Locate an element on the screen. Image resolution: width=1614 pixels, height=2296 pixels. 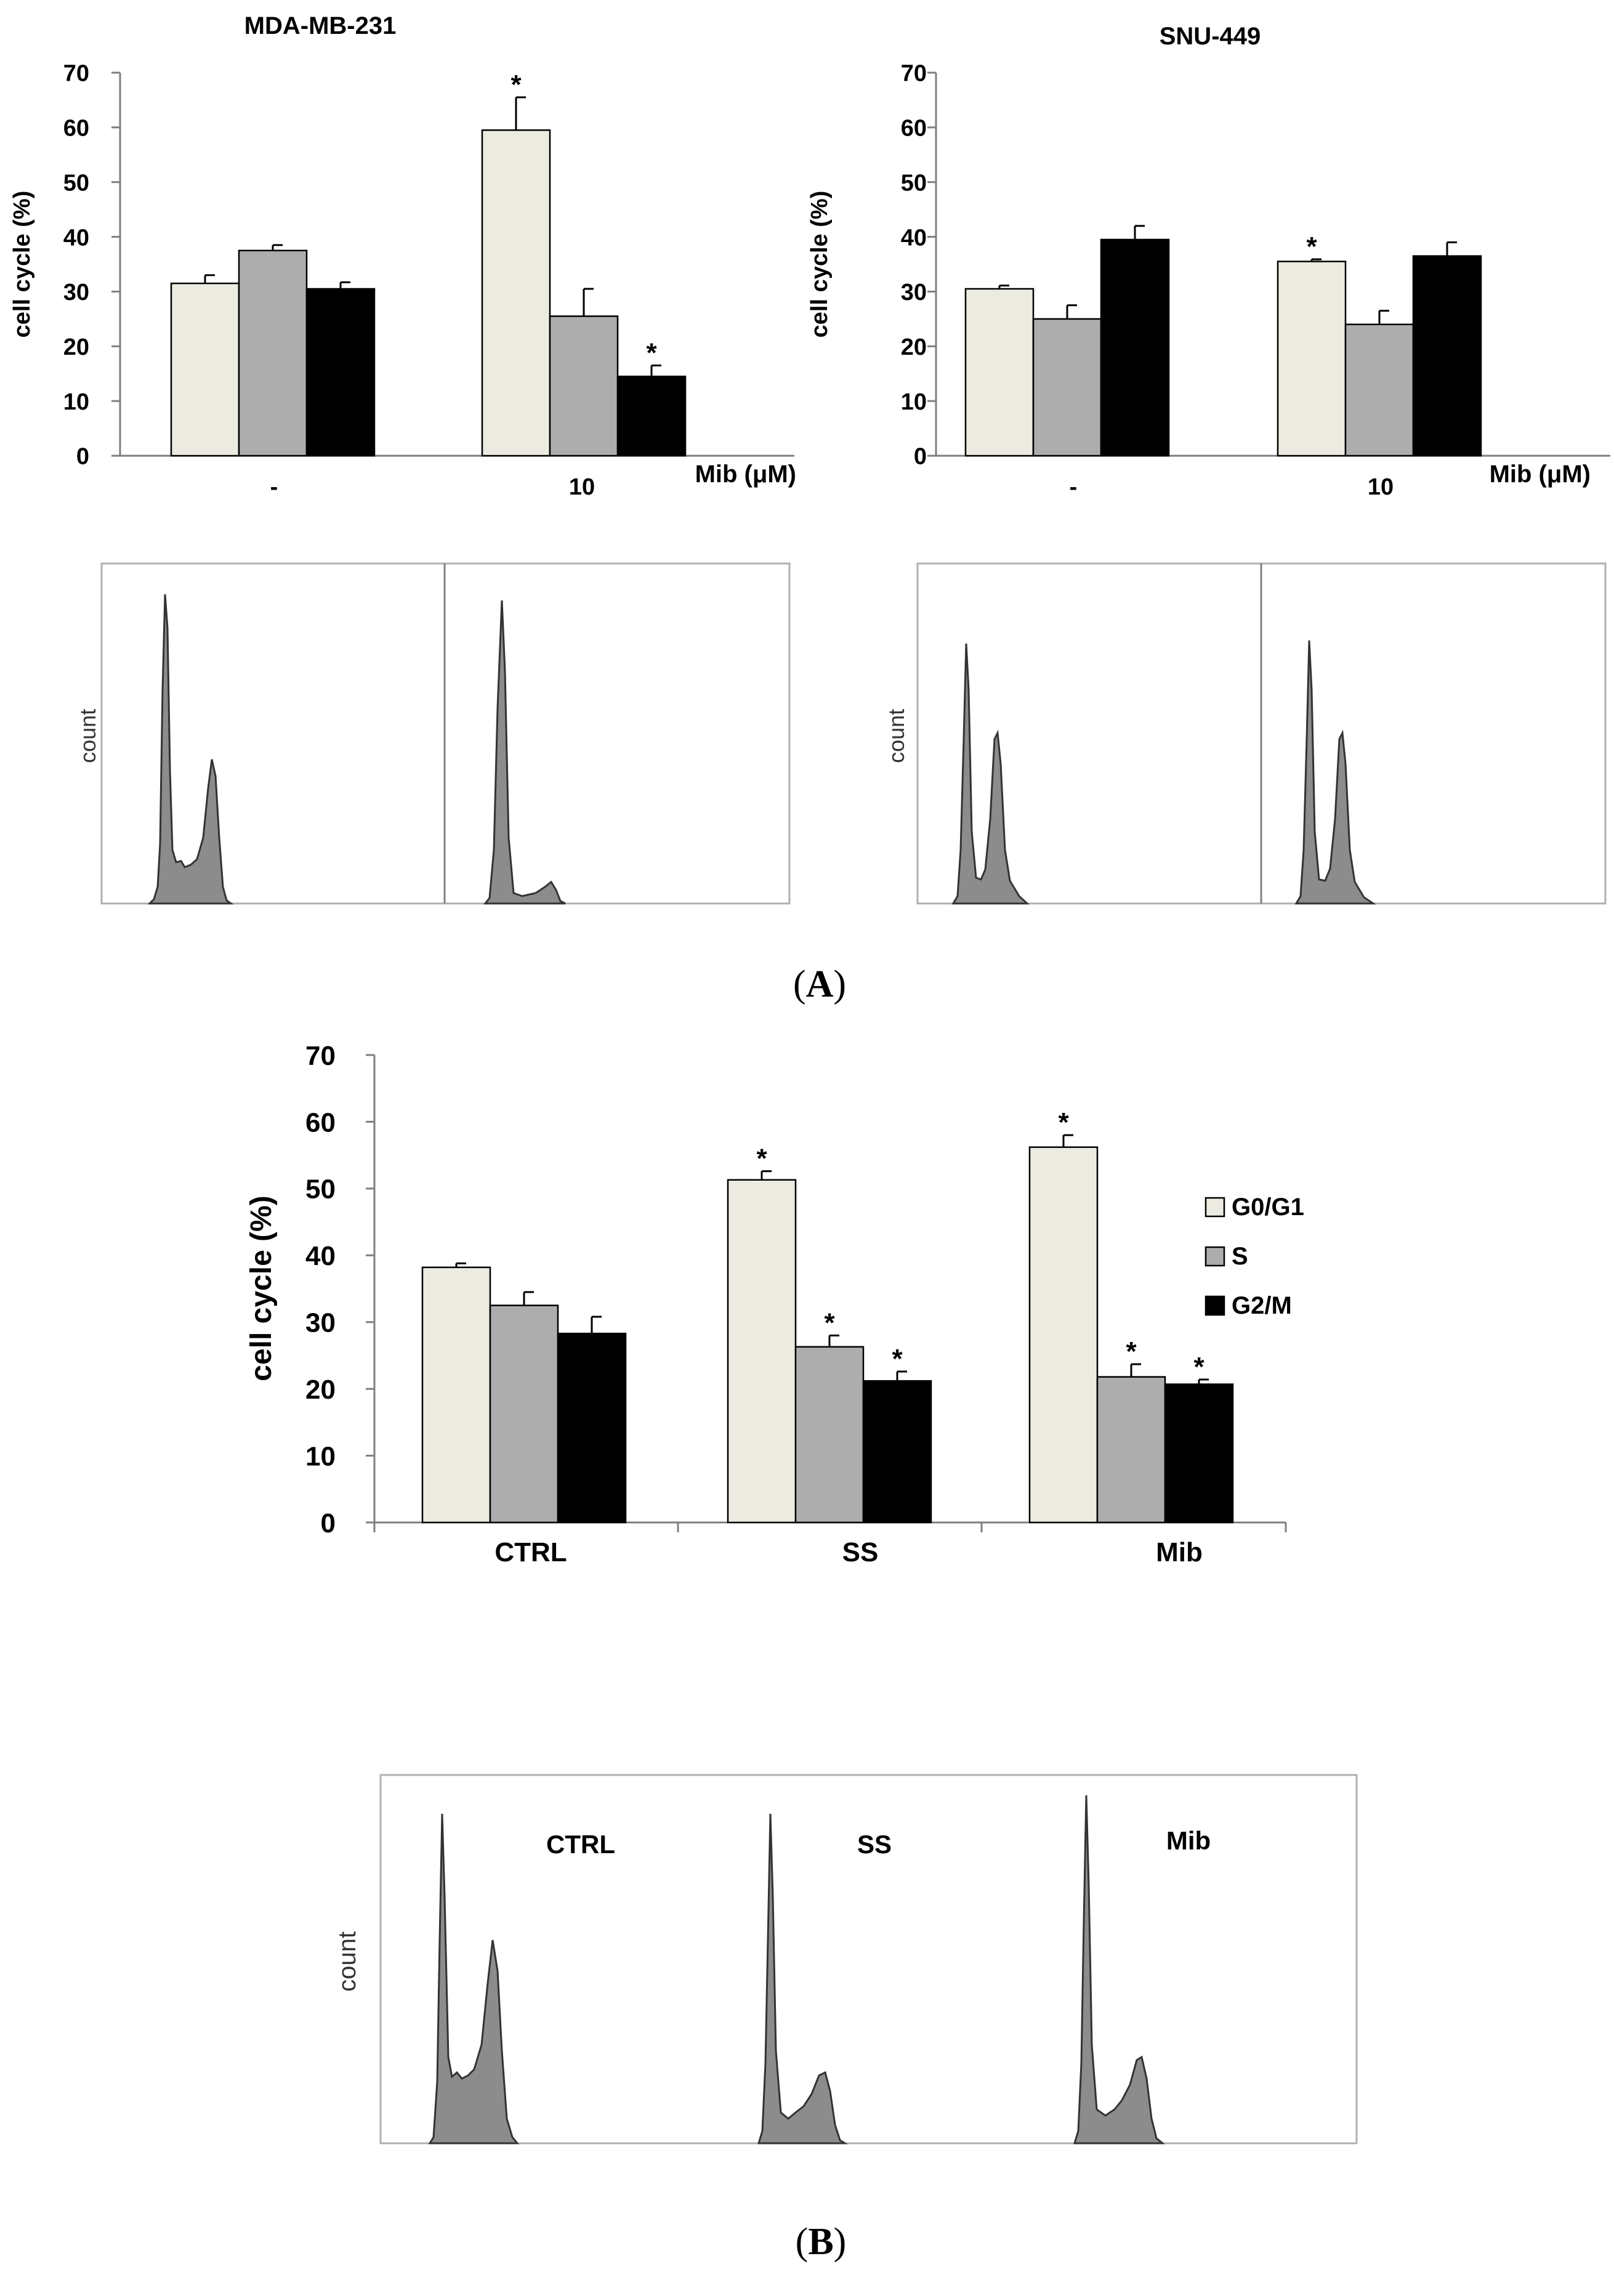
histogram-label-mib: Mib is located at coordinates (1188, 1840).